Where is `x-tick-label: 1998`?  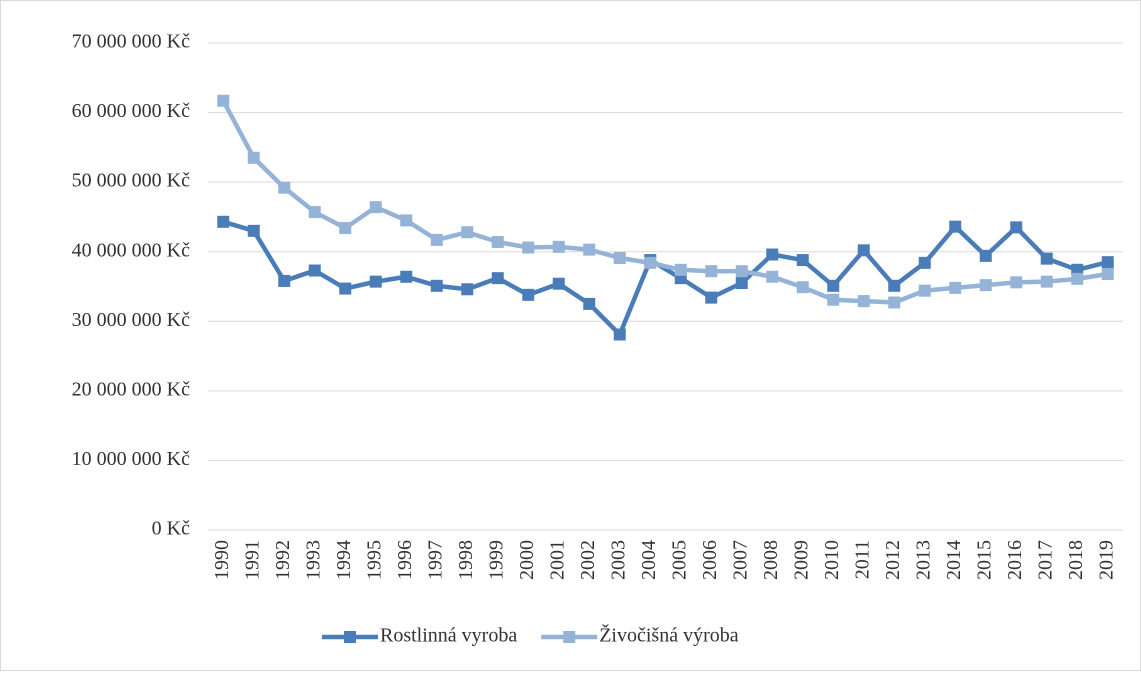 x-tick-label: 1998 is located at coordinates (466, 560).